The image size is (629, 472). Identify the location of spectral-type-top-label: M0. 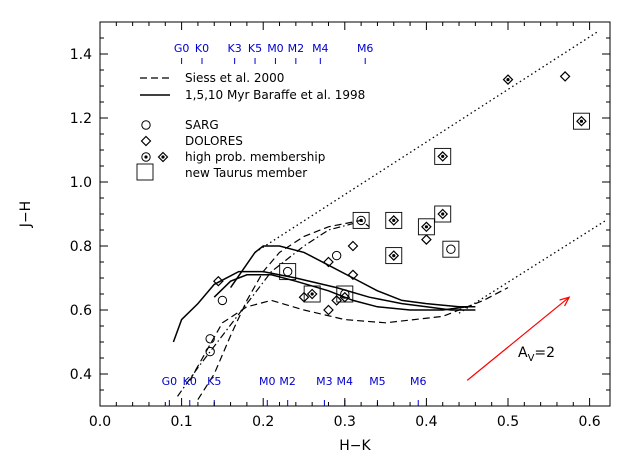
(275, 48).